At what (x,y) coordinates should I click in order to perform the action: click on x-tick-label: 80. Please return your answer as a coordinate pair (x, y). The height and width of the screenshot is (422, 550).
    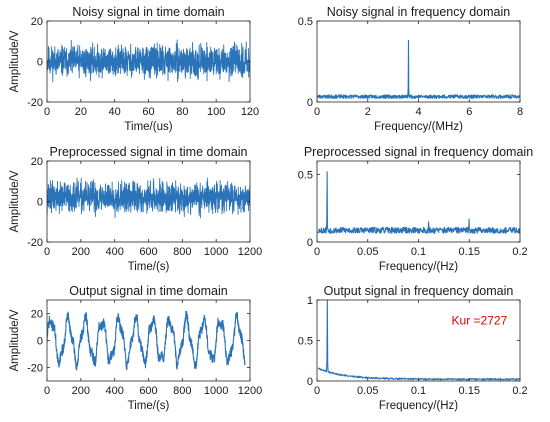
    Looking at the image, I should click on (182, 112).